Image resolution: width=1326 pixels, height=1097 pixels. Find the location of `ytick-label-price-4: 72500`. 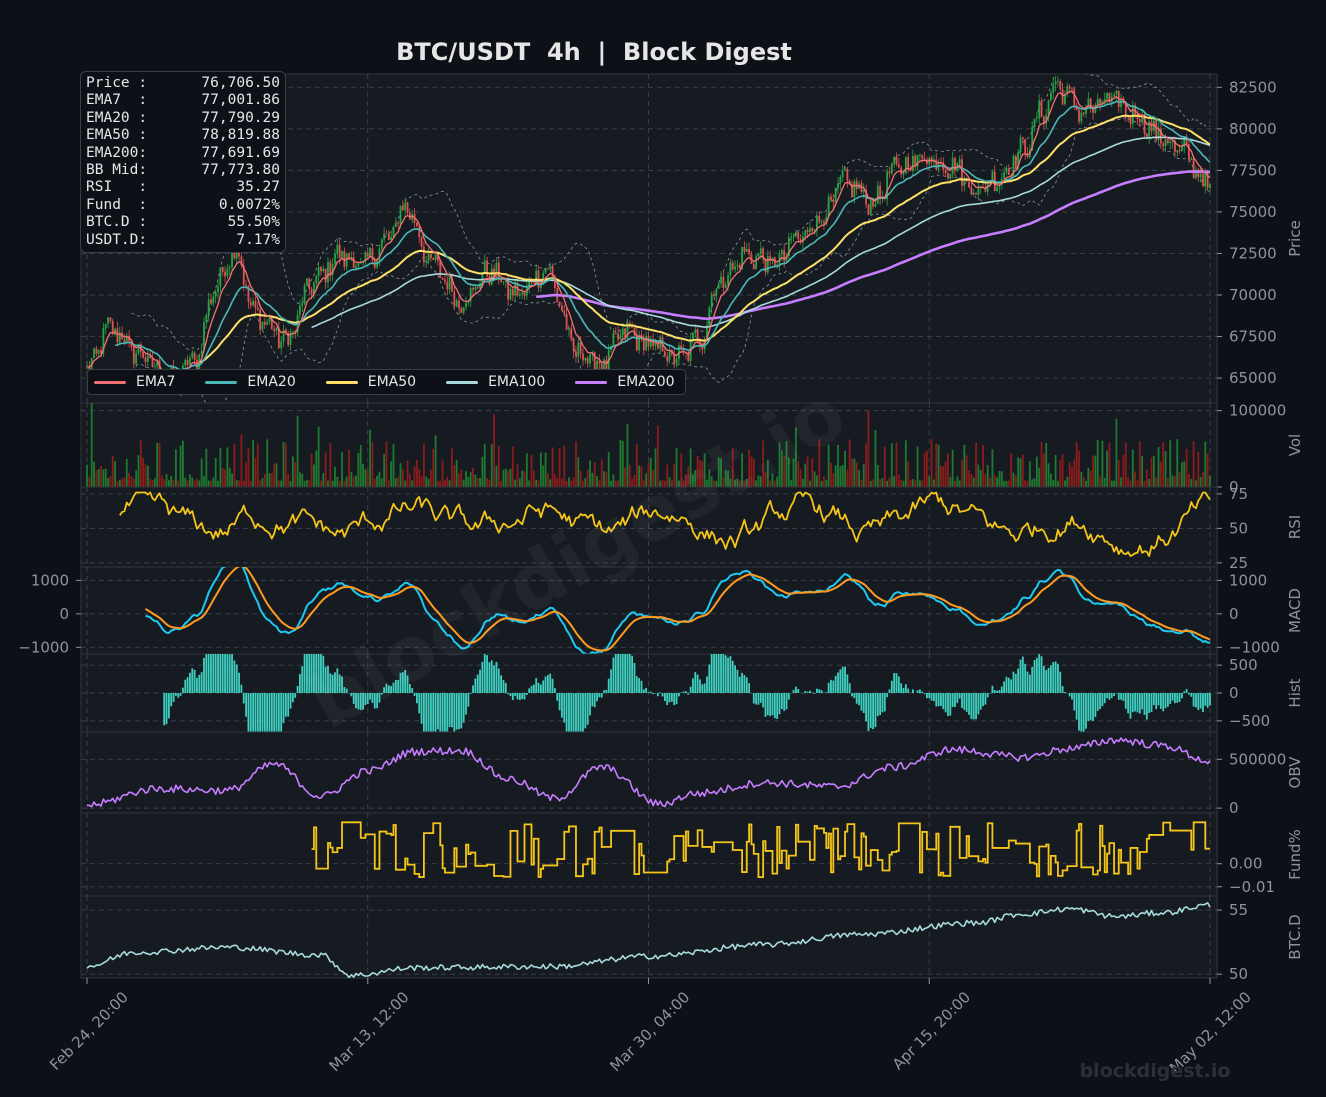

ytick-label-price-4: 72500 is located at coordinates (1253, 253).